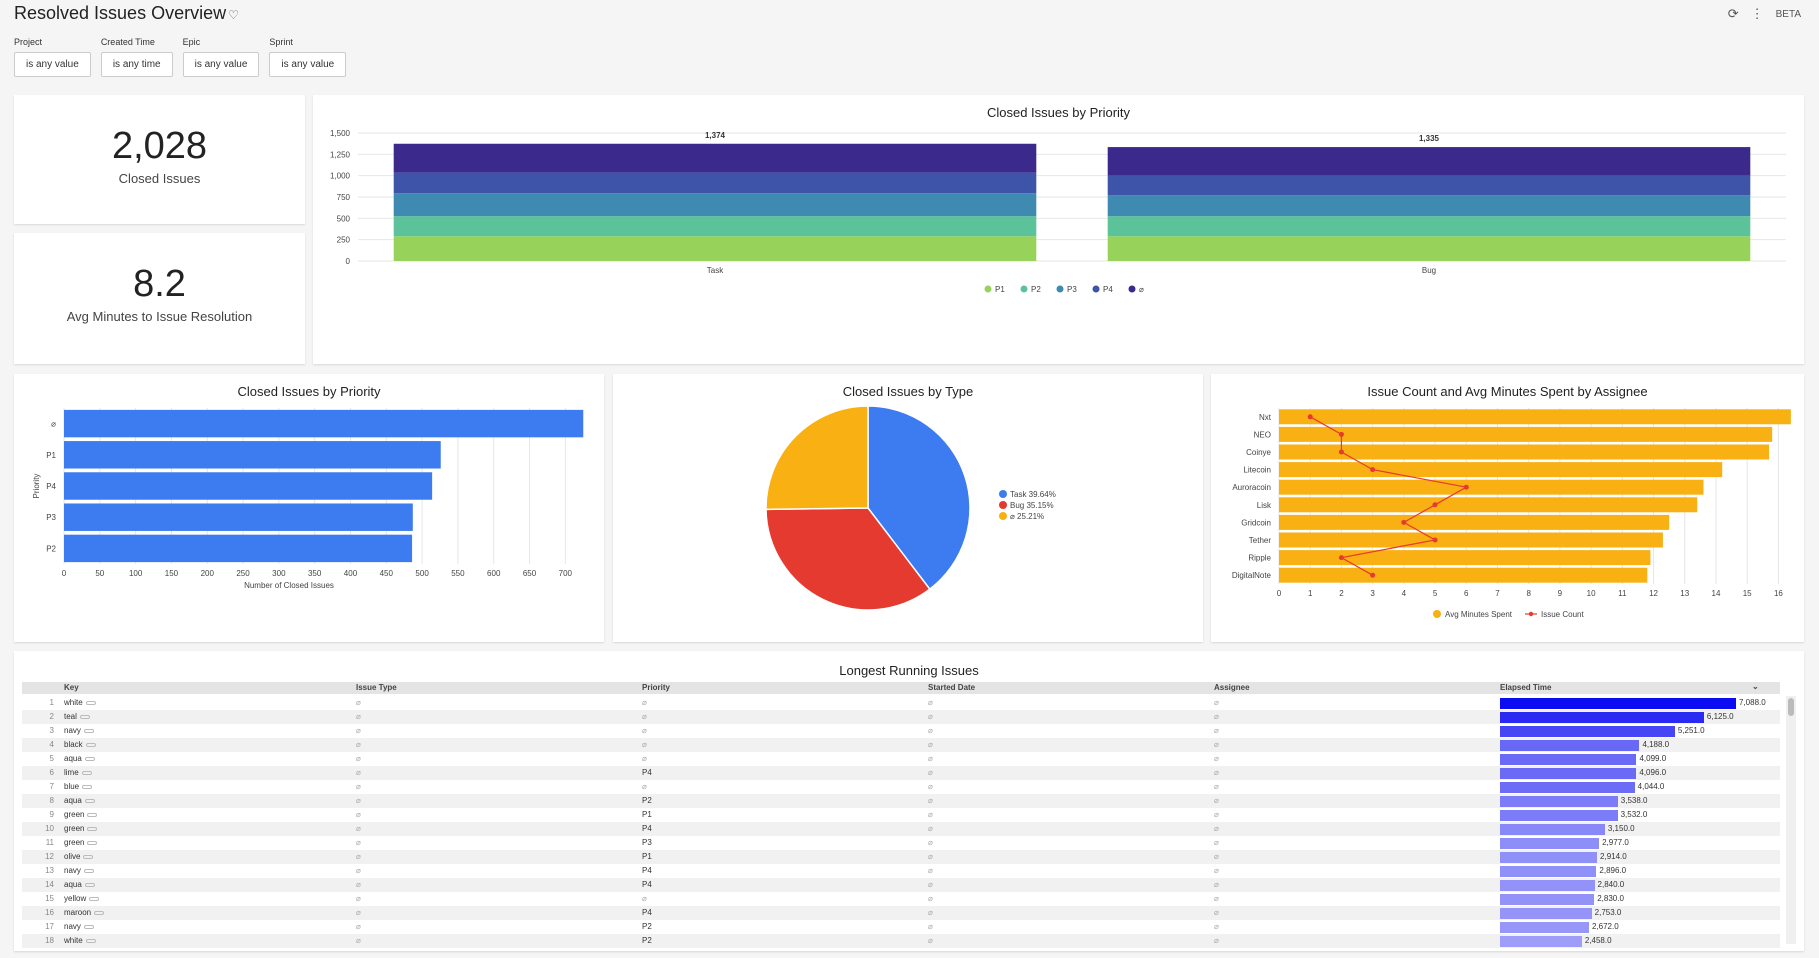  I want to click on key-cell: lime, so click(78, 772).